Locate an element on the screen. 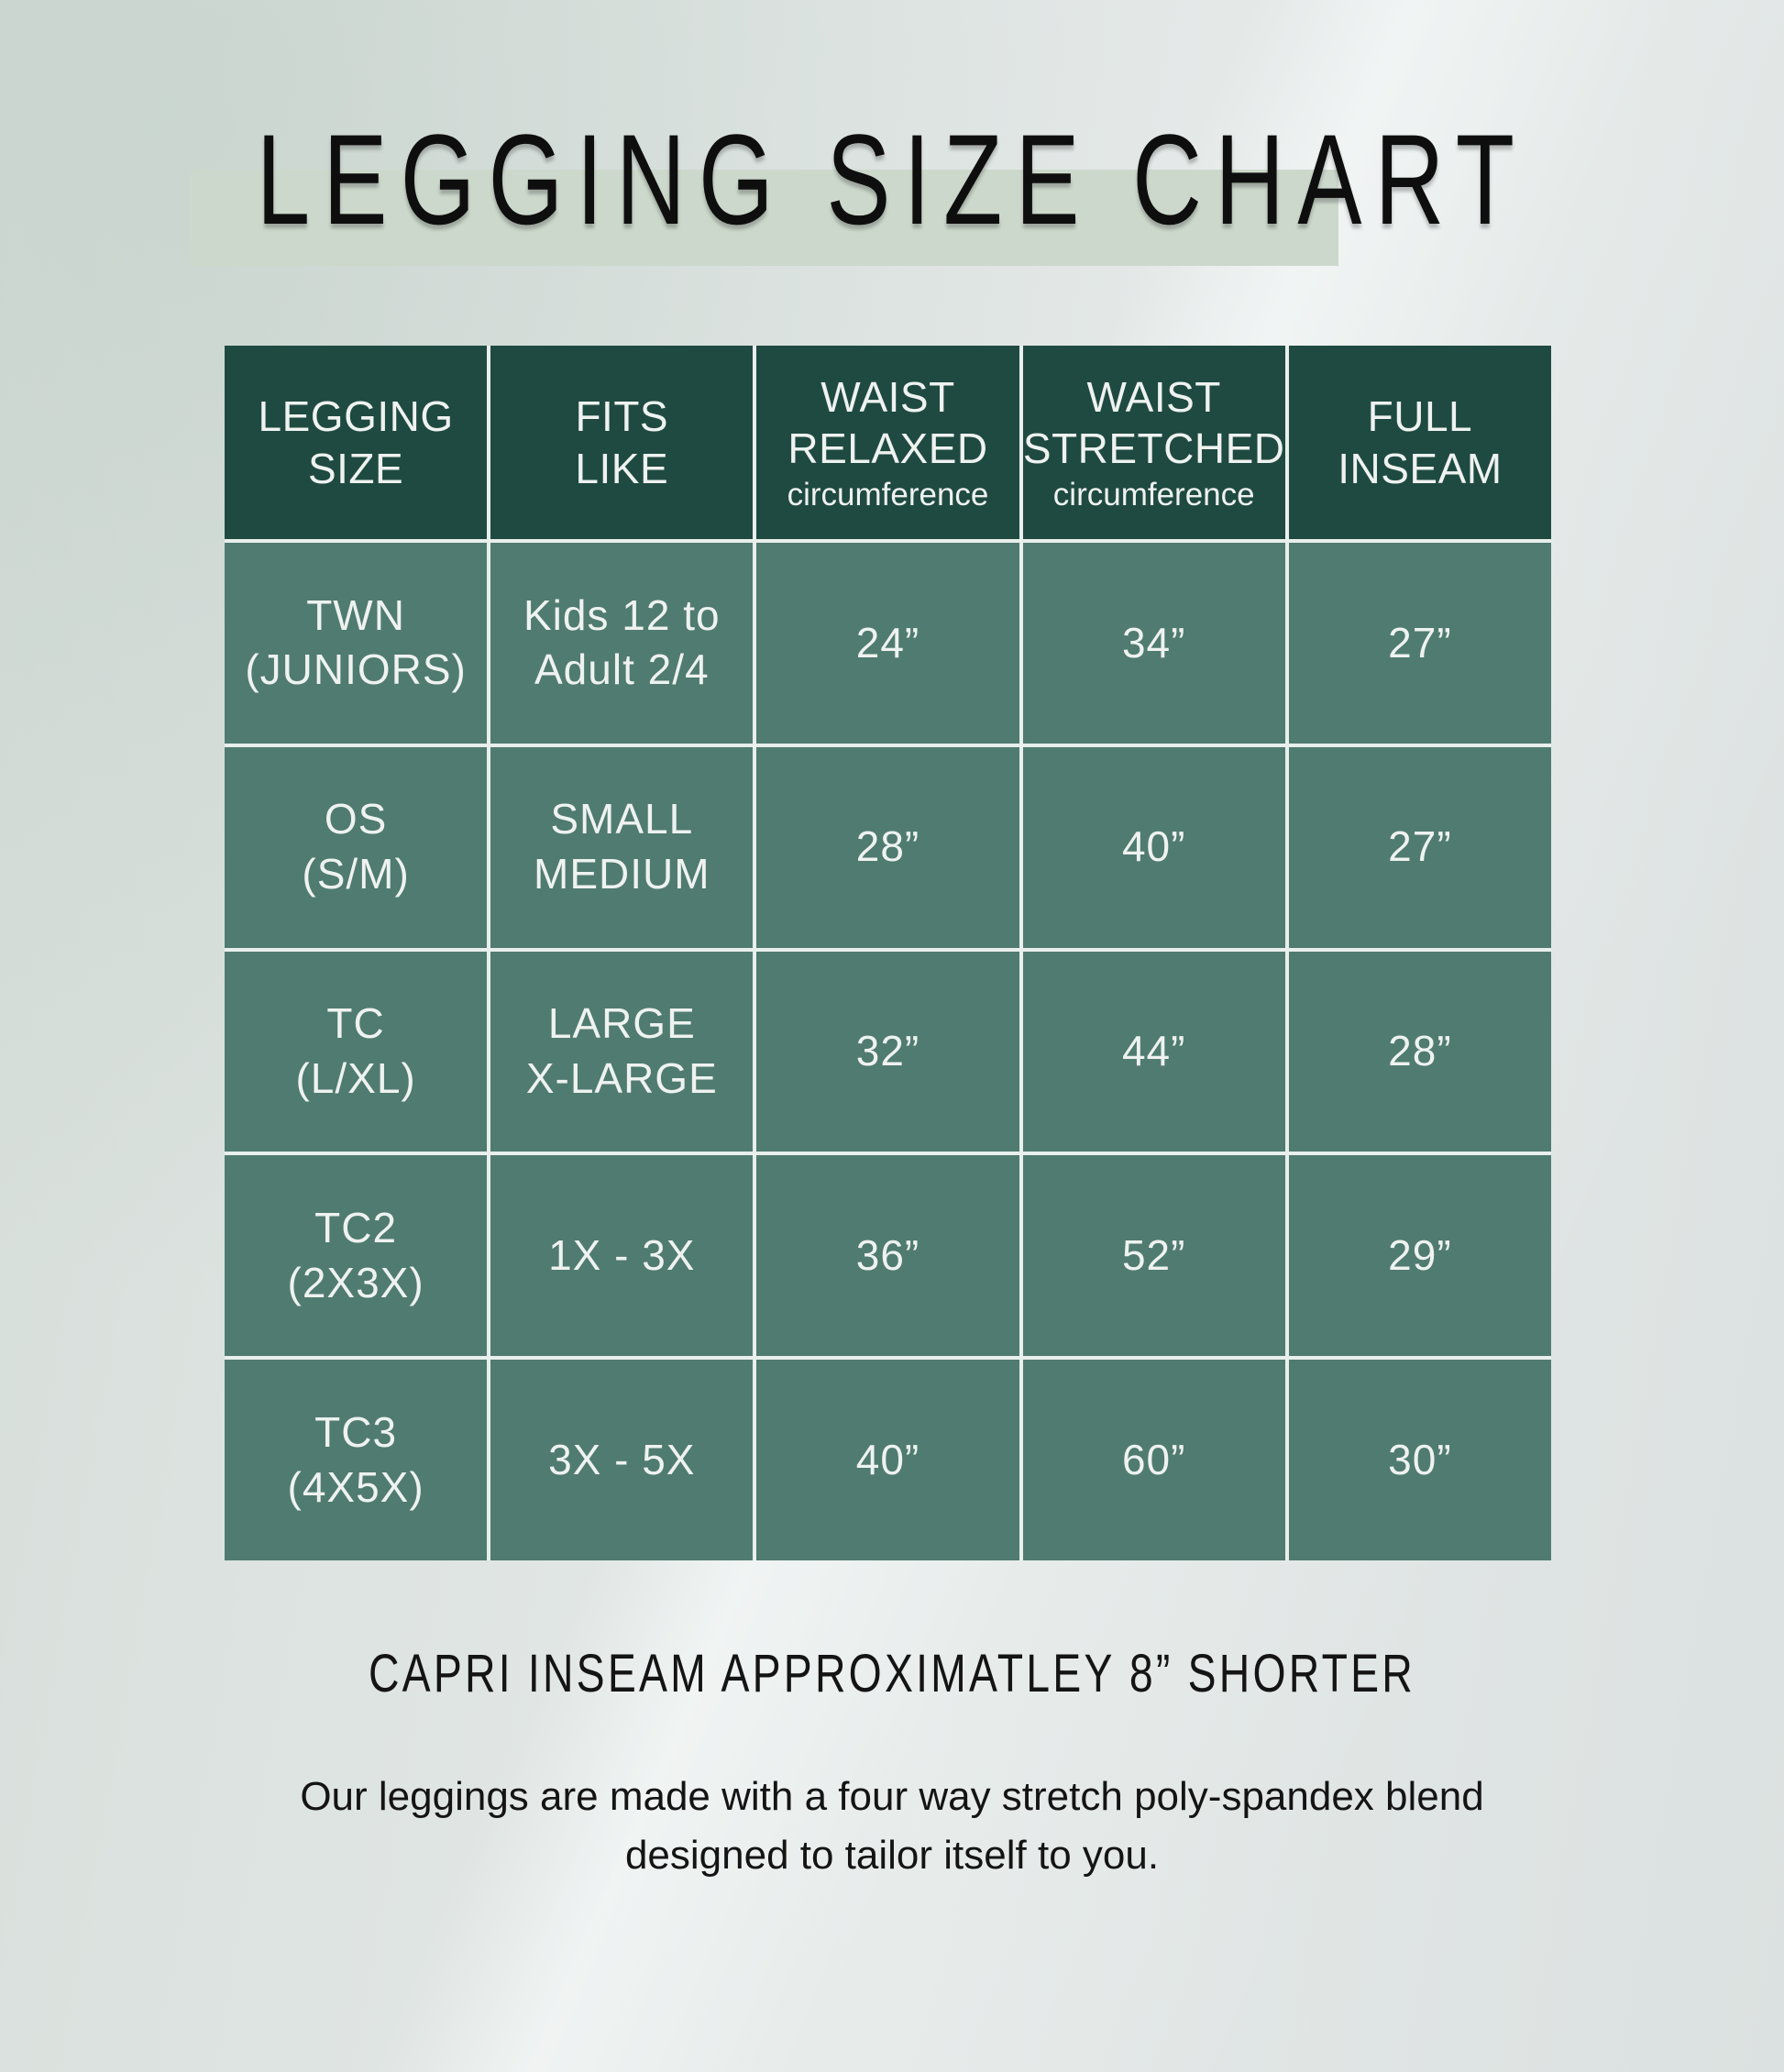  row-2-legging-size: TC (L/XL) is located at coordinates (357, 1051).